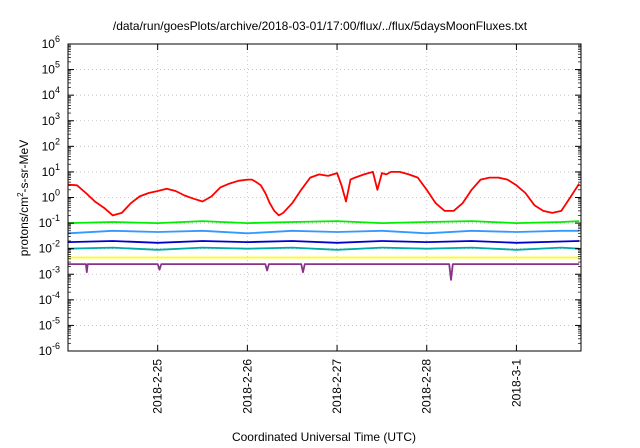  Describe the element at coordinates (24, 226) in the screenshot. I see `y-axis-label-prefix: protons/cm` at that location.